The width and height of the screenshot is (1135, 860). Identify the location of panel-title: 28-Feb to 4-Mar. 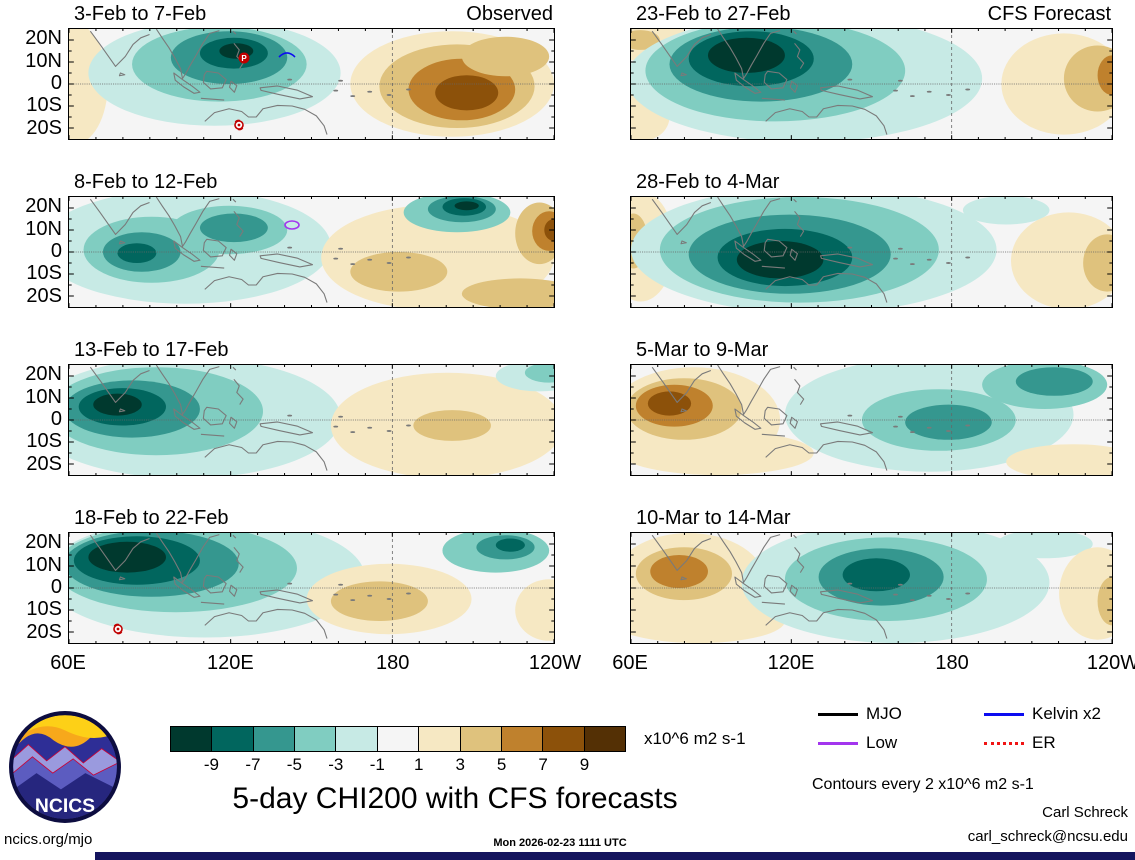
(708, 182).